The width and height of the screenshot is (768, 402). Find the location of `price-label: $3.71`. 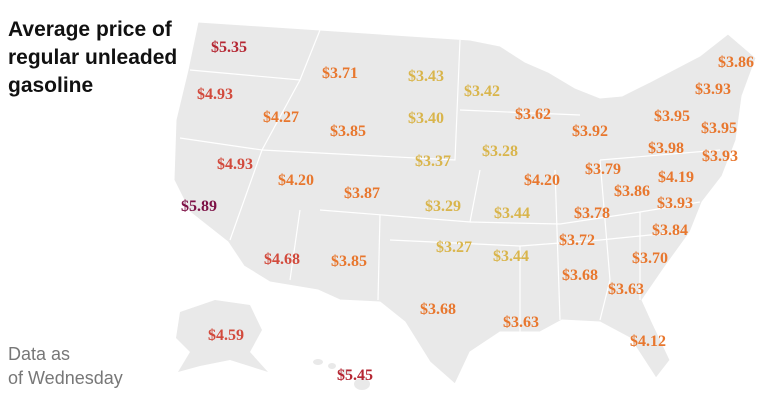

price-label: $3.71 is located at coordinates (340, 73).